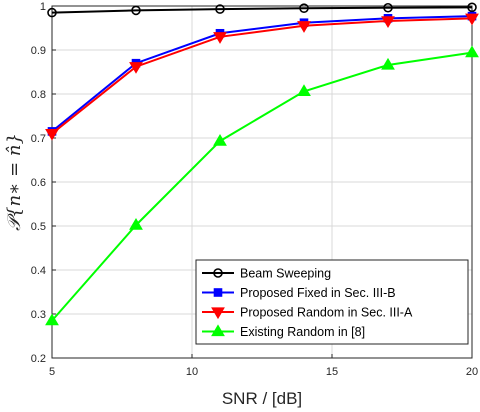  Describe the element at coordinates (38, 51) in the screenshot. I see `y-tick-label: 0.9` at that location.